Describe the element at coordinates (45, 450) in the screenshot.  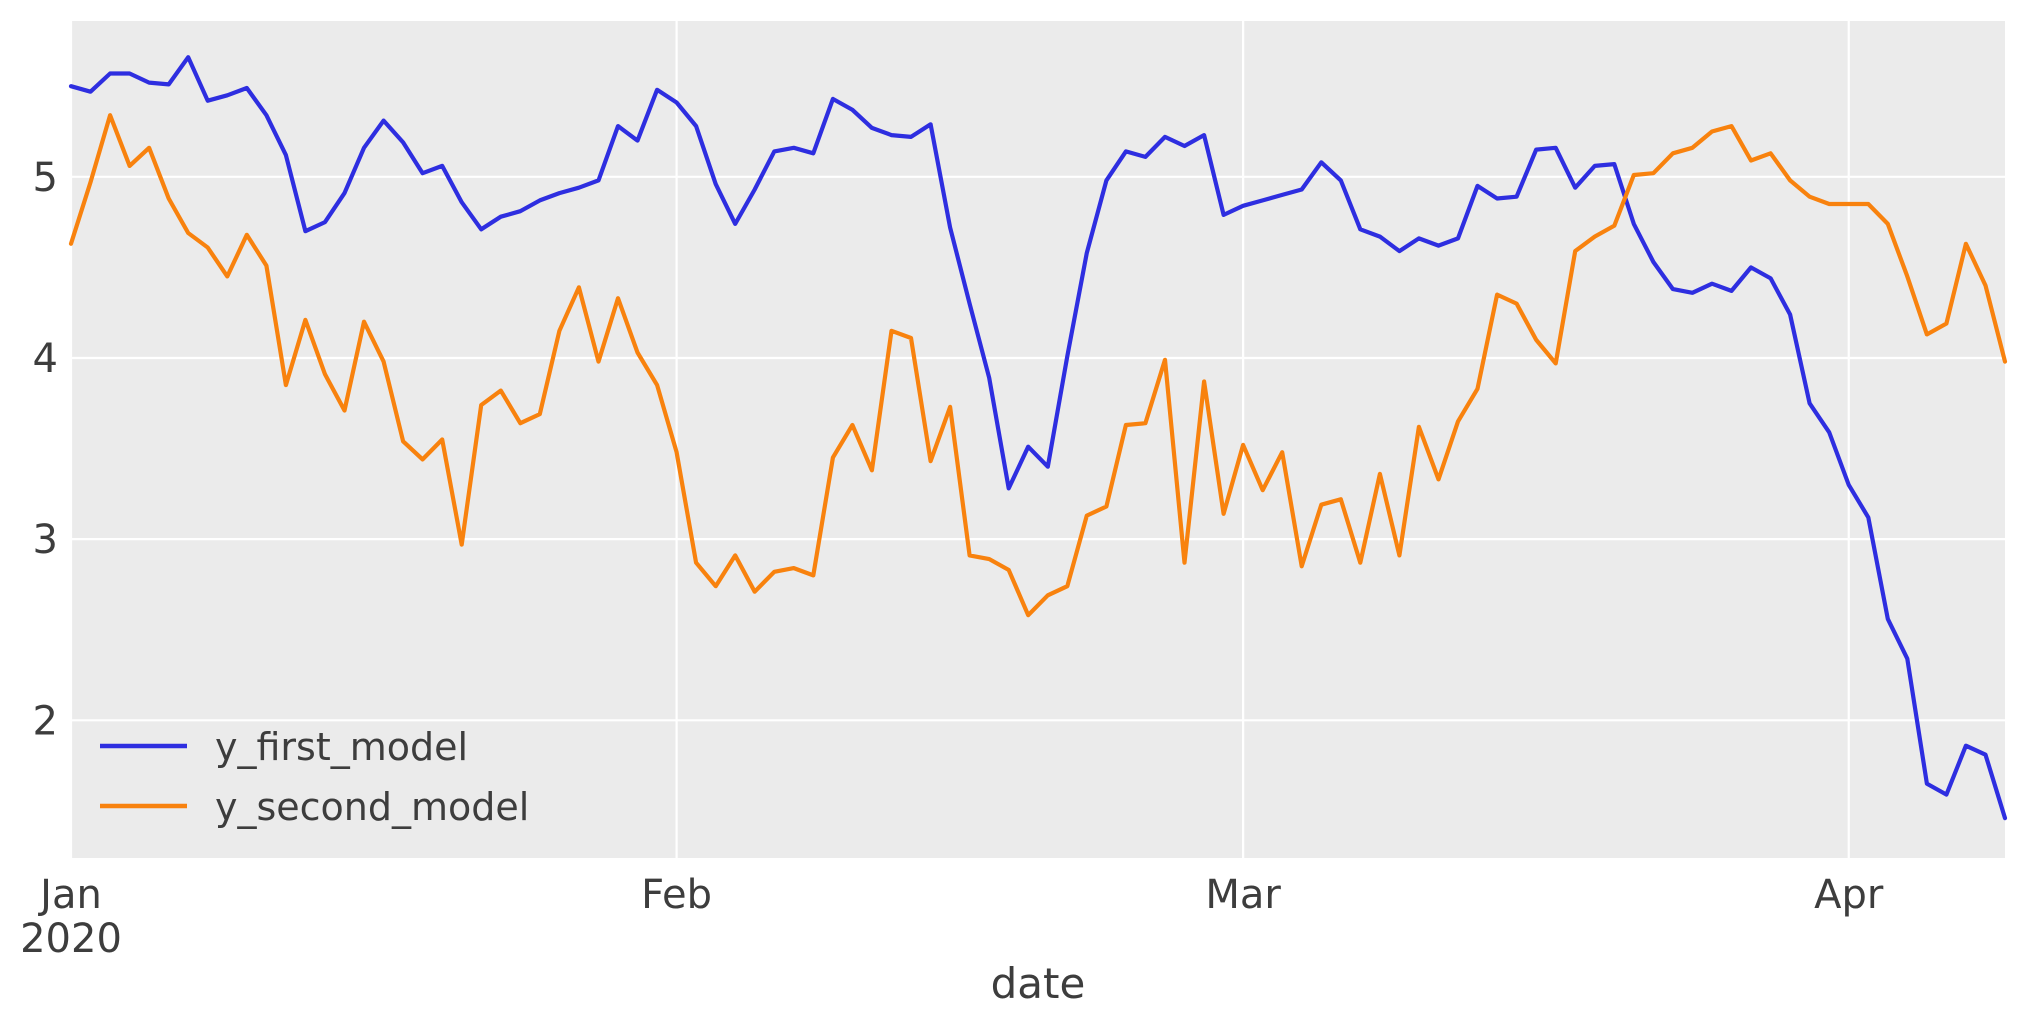
I see `y-axis-tick-labels: 2 3 4 5` at that location.